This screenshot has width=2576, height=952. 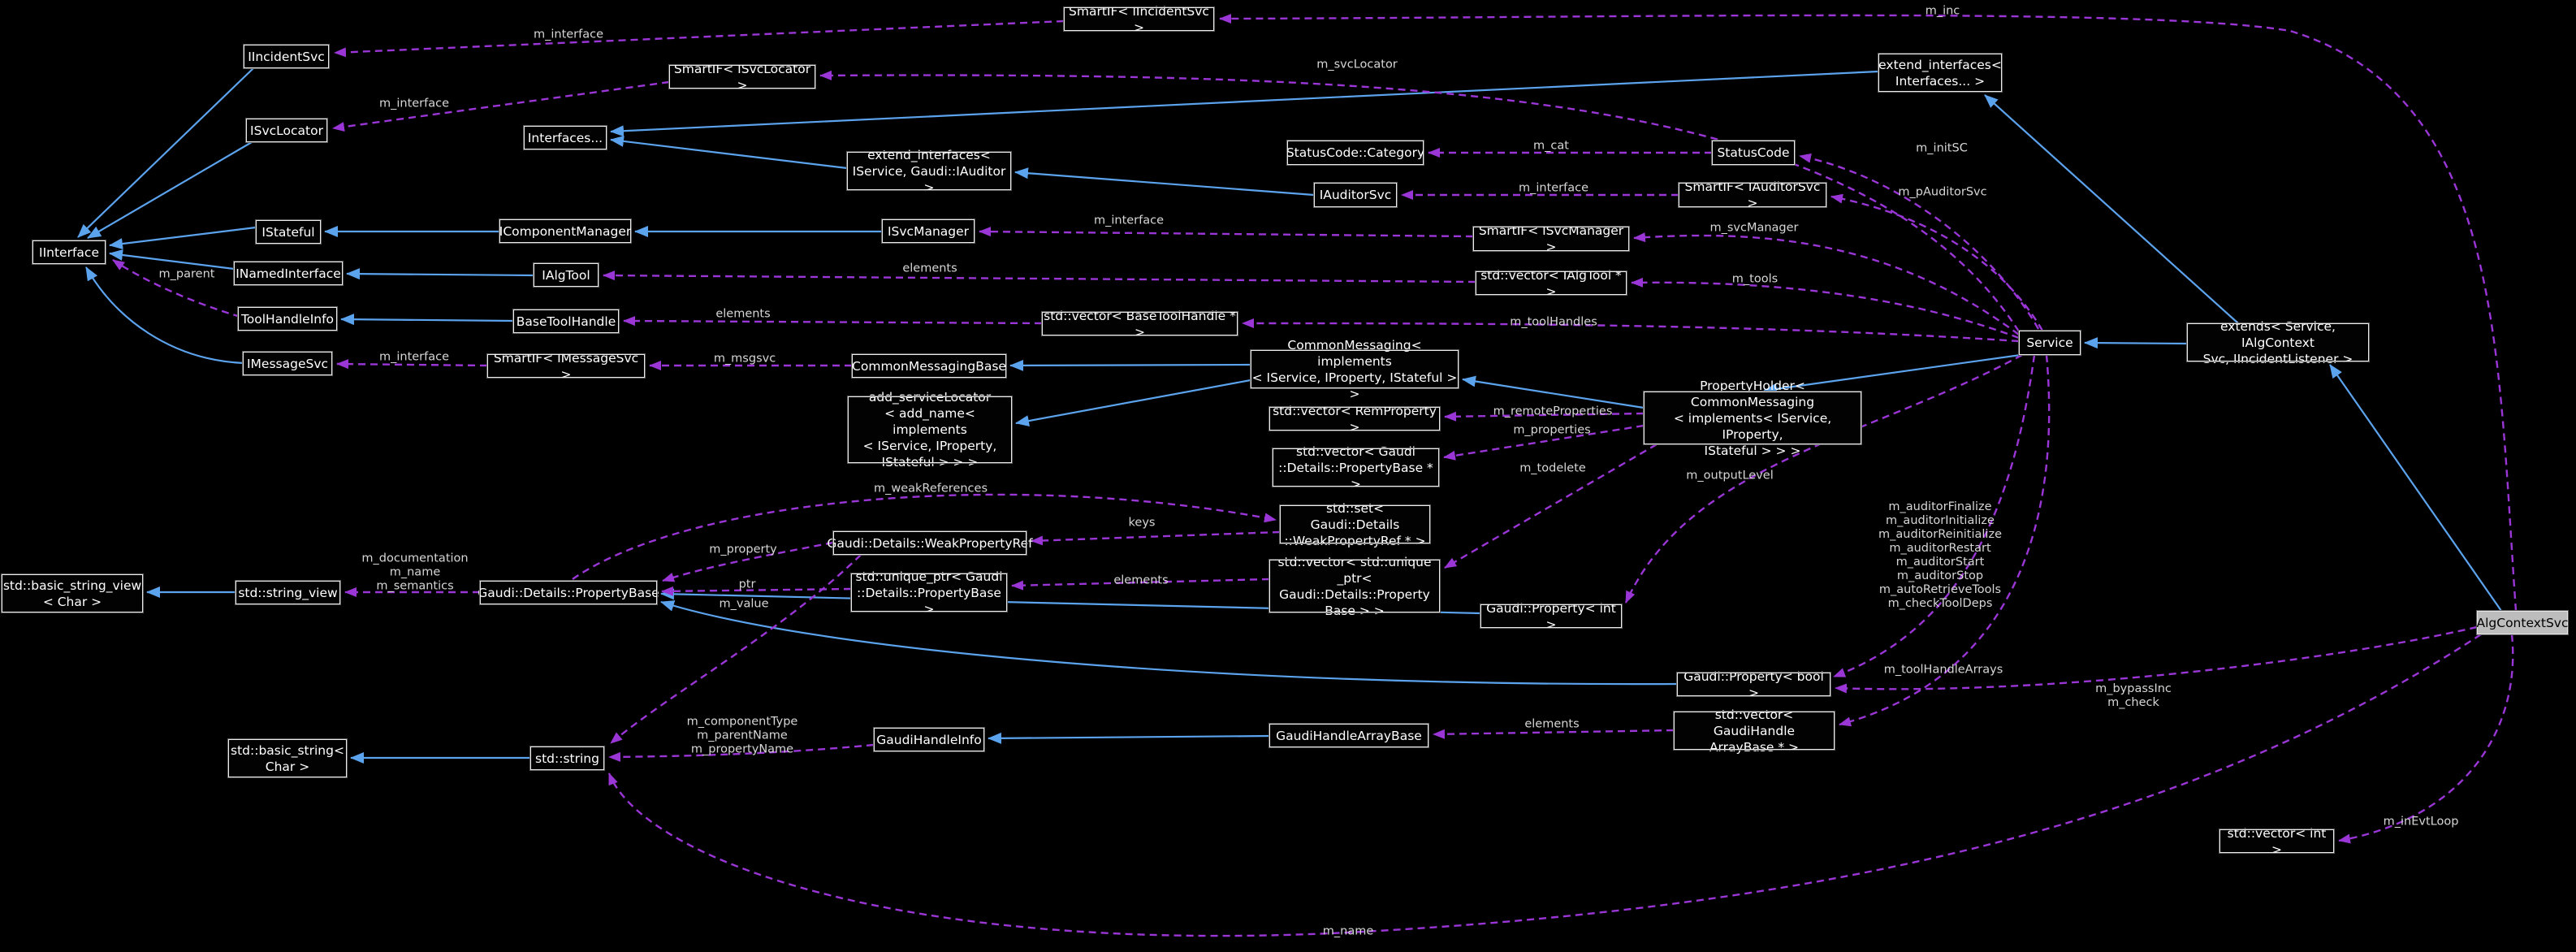 I want to click on node-algcontextsvc: AlgContextSvc, so click(x=2523, y=622).